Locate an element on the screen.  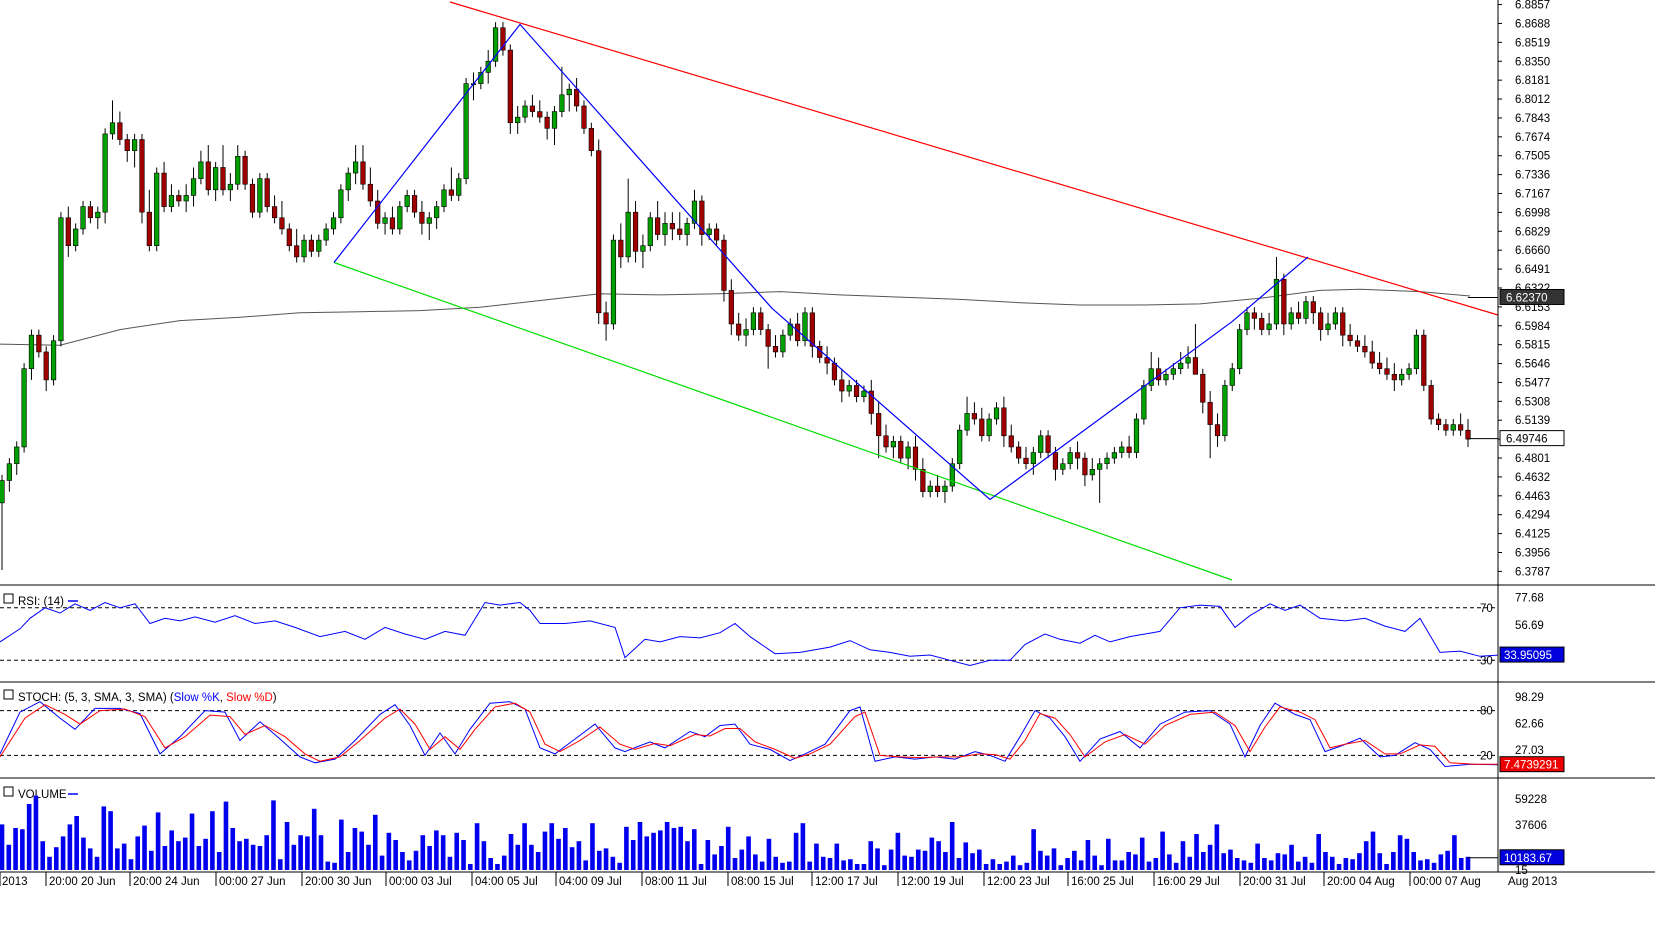
rsi-panel: 70 30 77.68 56.69 33.95095 RSI: (14) is located at coordinates (782, 630).